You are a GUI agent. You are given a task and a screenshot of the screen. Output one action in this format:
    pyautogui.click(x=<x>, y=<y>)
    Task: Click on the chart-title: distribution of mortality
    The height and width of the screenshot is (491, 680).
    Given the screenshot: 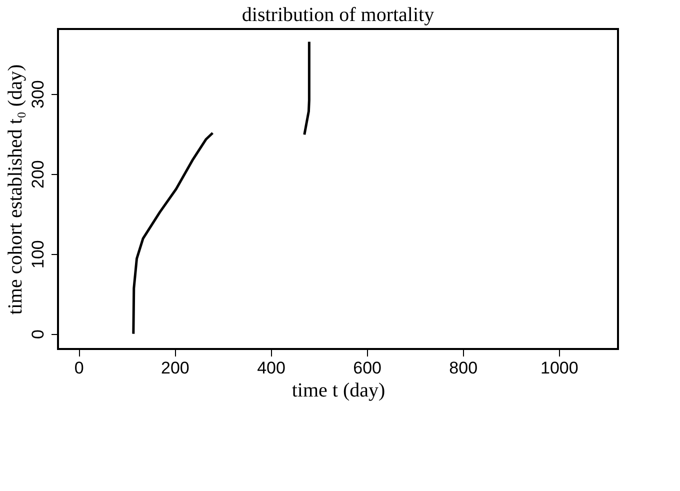 What is the action you would take?
    pyautogui.click(x=338, y=15)
    